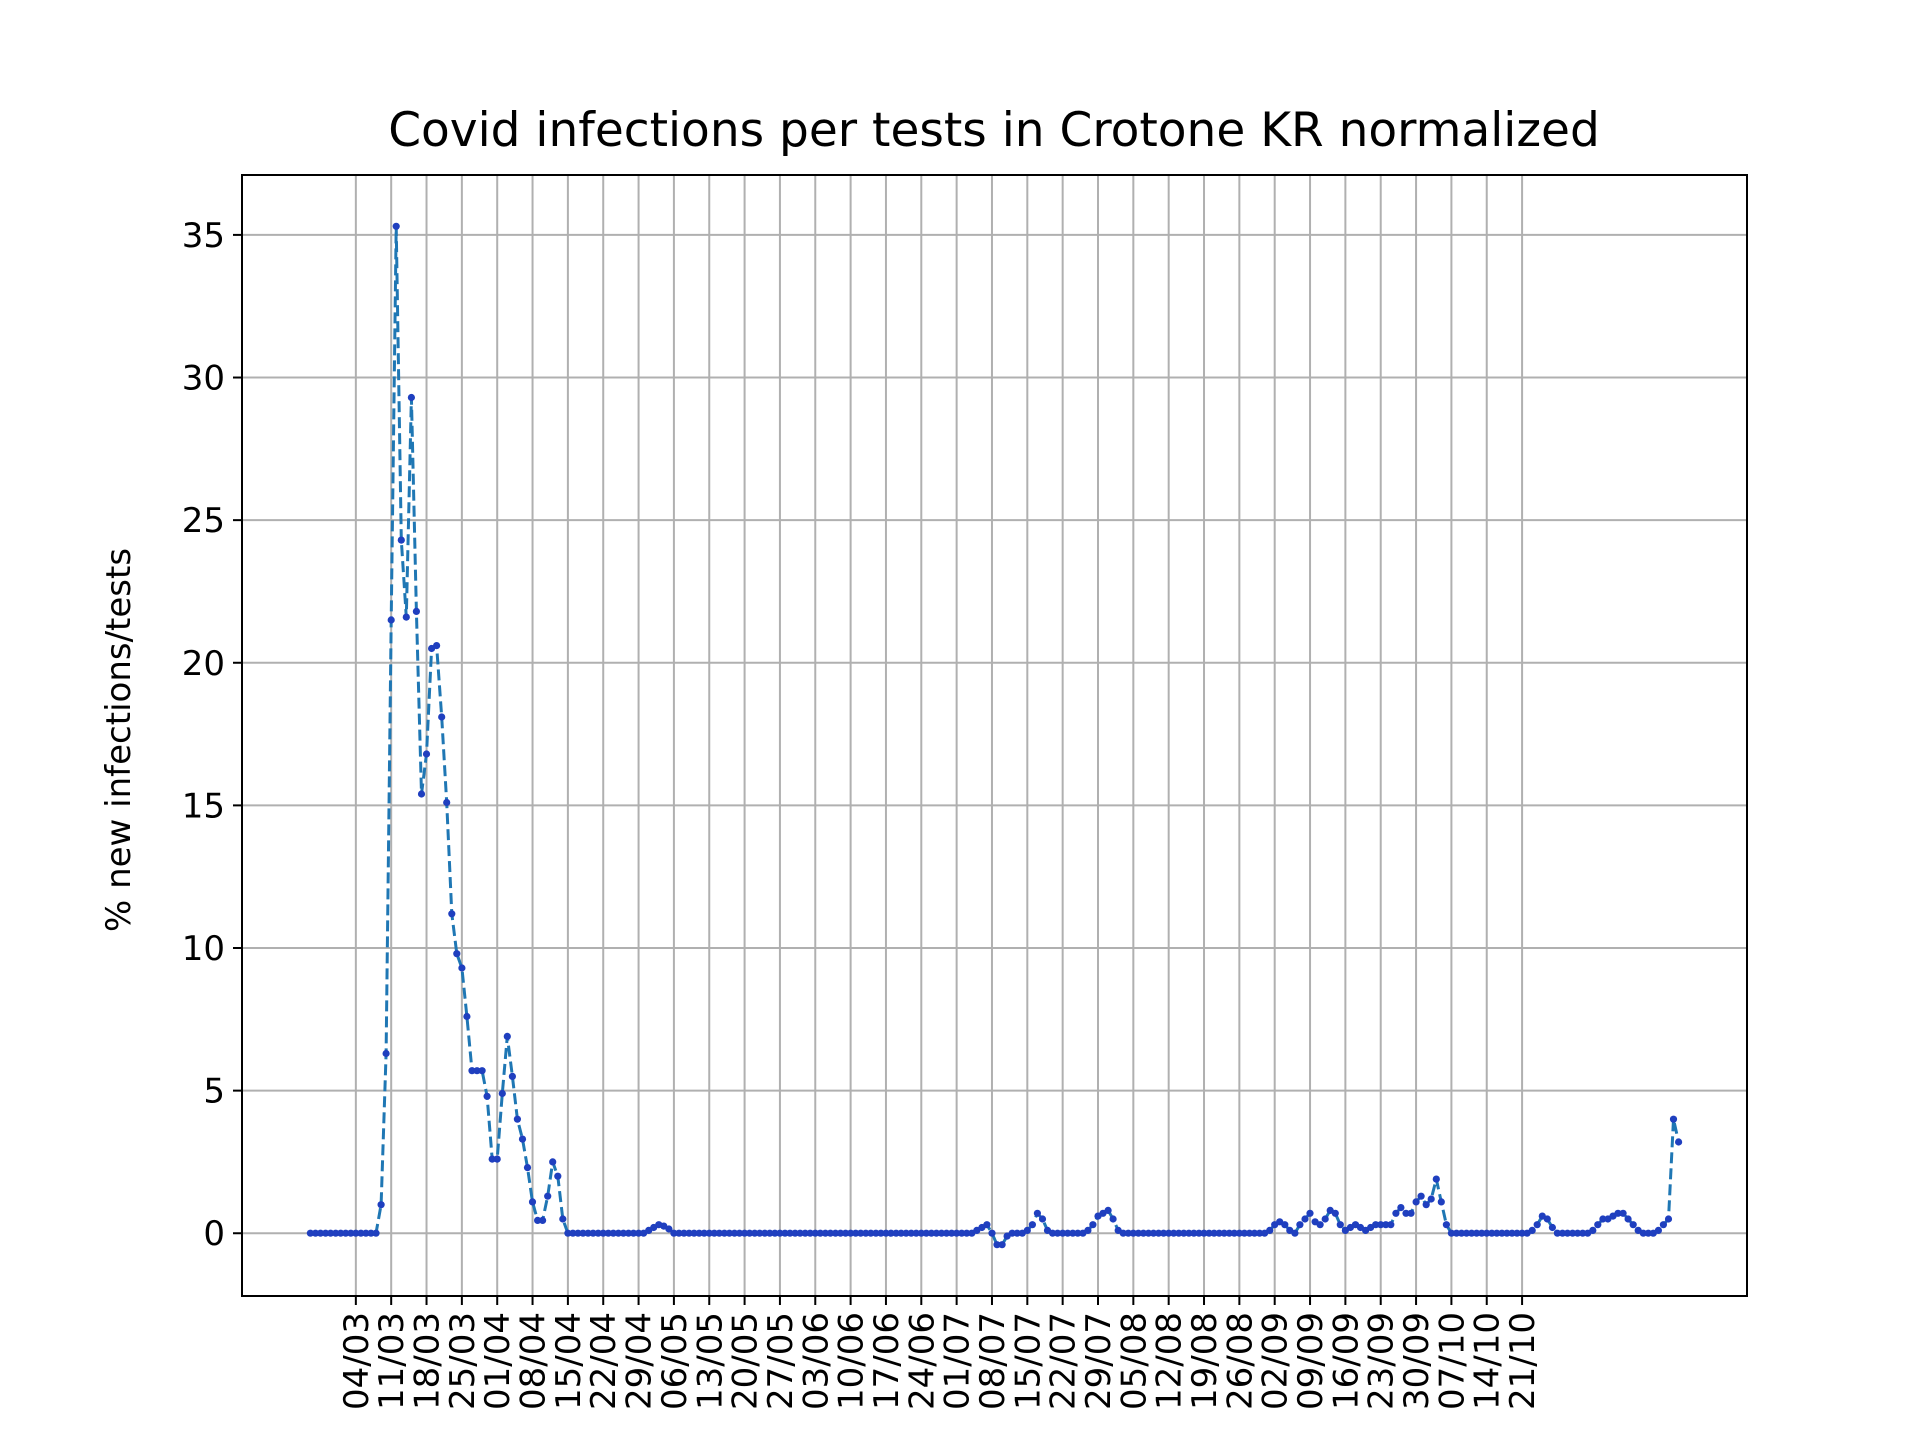 Image resolution: width=1920 pixels, height=1444 pixels. I want to click on y-tick-label: 5, so click(214, 1092).